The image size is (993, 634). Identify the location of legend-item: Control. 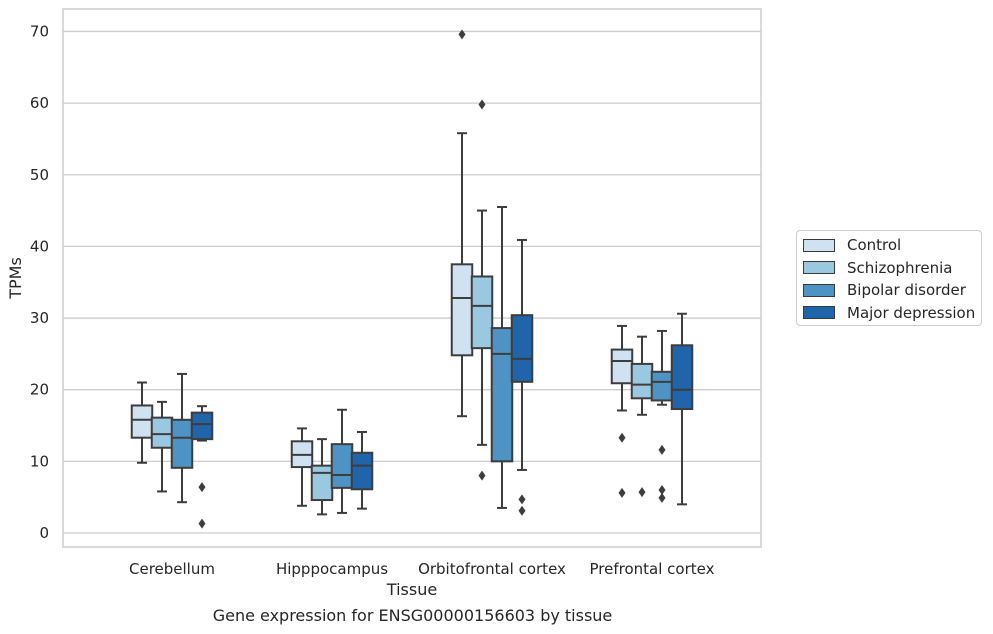
(892, 245).